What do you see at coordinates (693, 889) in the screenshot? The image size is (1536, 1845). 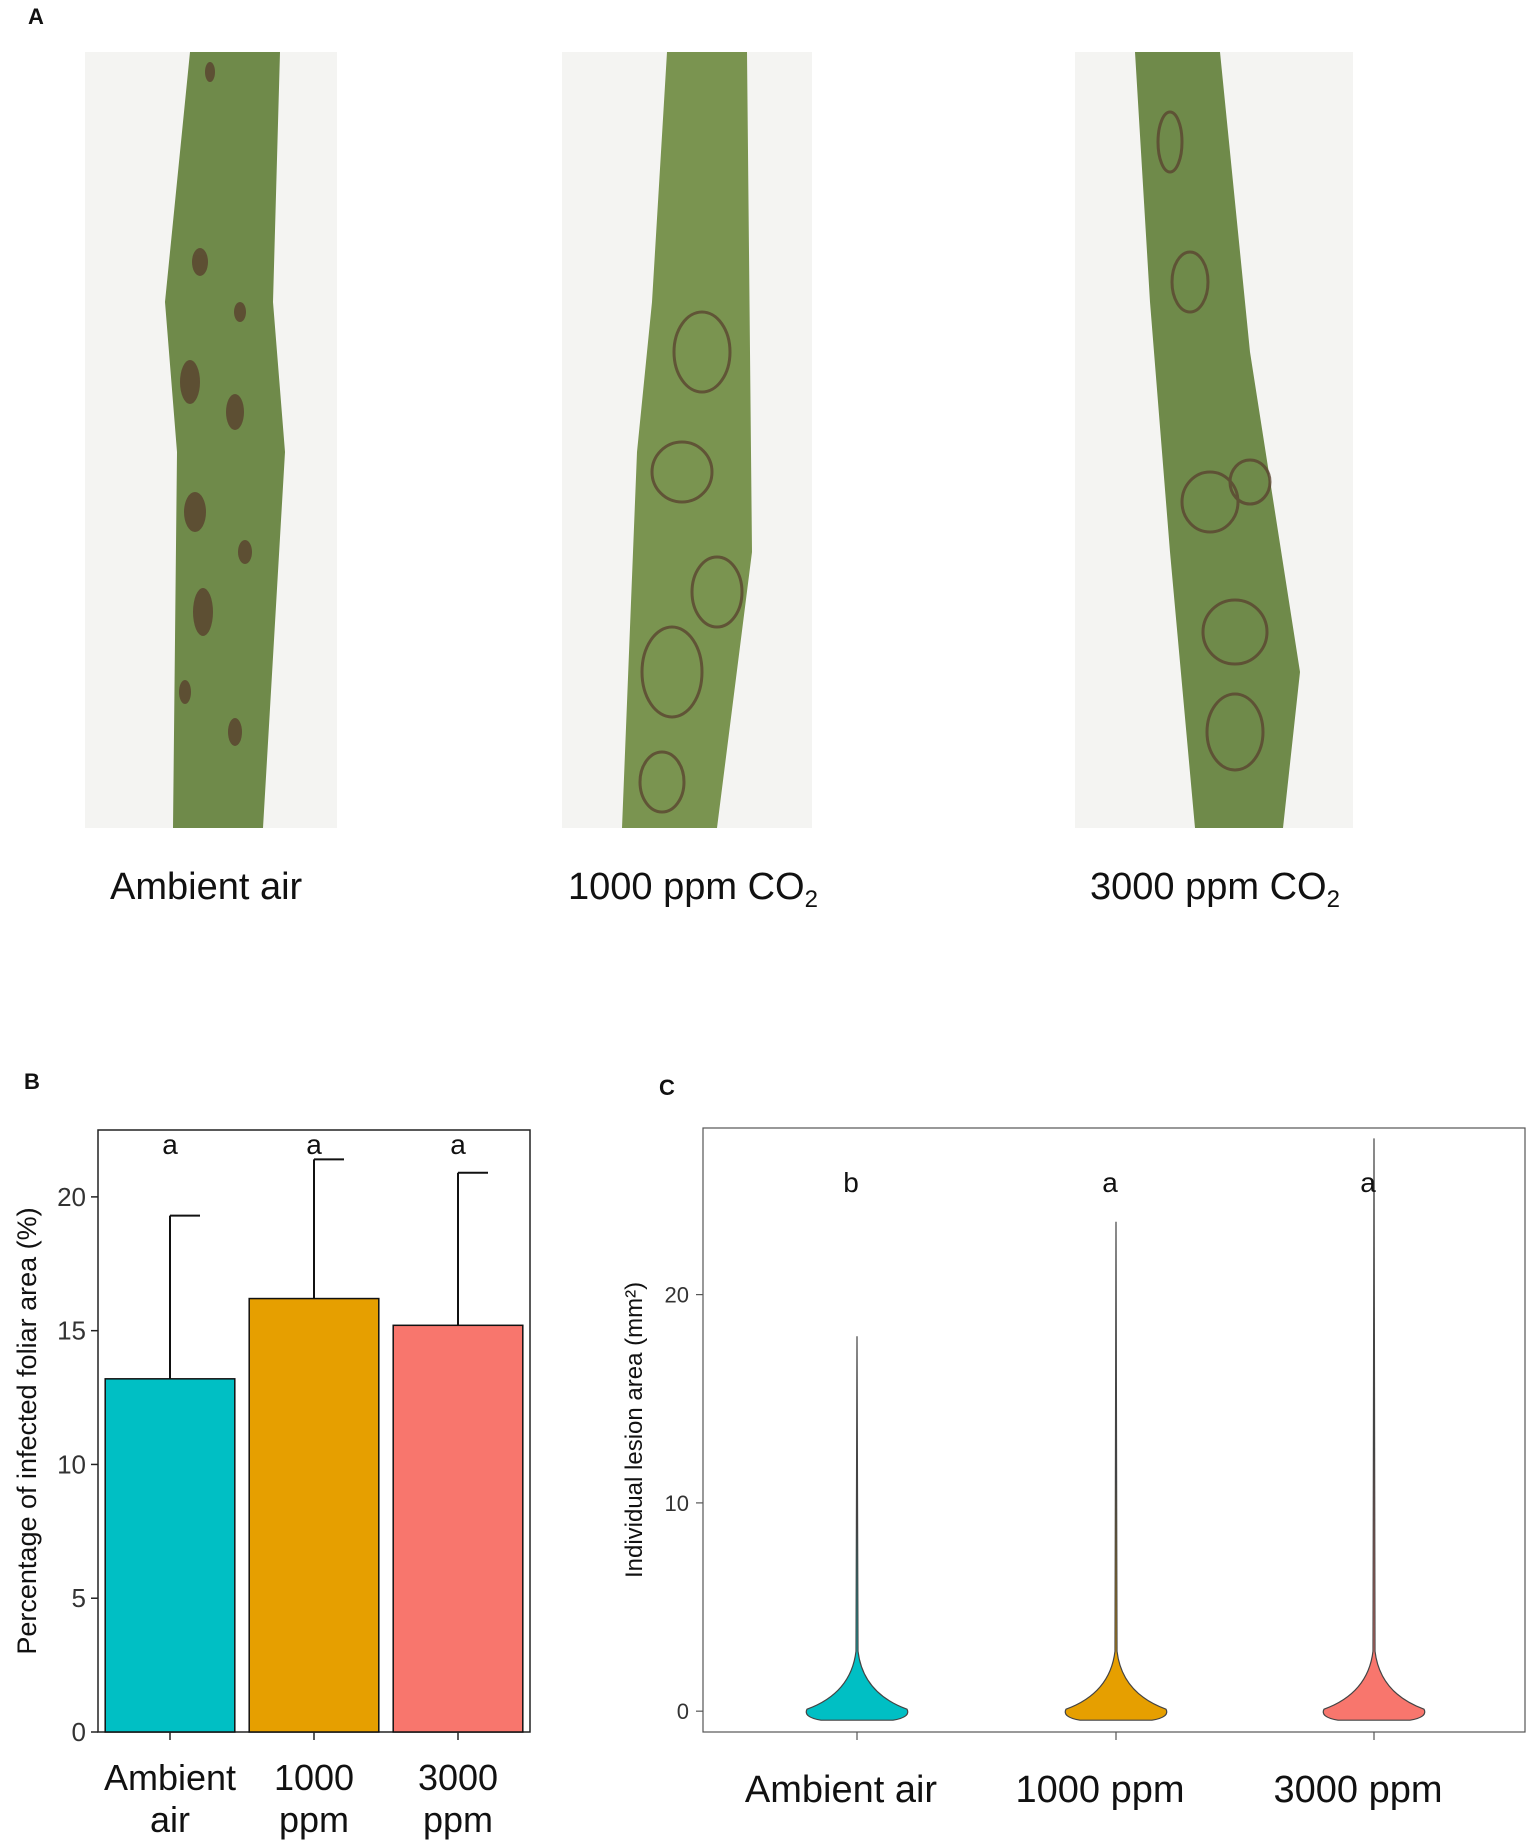 I see `leaf-caption-1000ppm: 1000 ppm CO2` at bounding box center [693, 889].